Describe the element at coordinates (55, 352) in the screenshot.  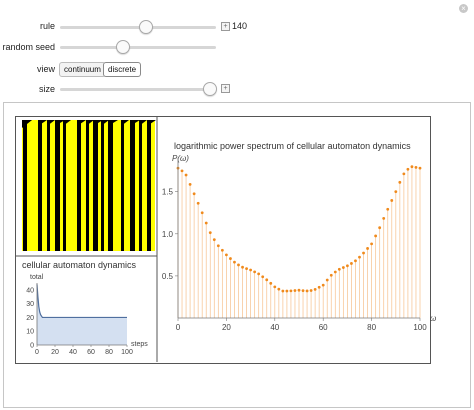
I see `small-chart-xtick-label: 20` at that location.